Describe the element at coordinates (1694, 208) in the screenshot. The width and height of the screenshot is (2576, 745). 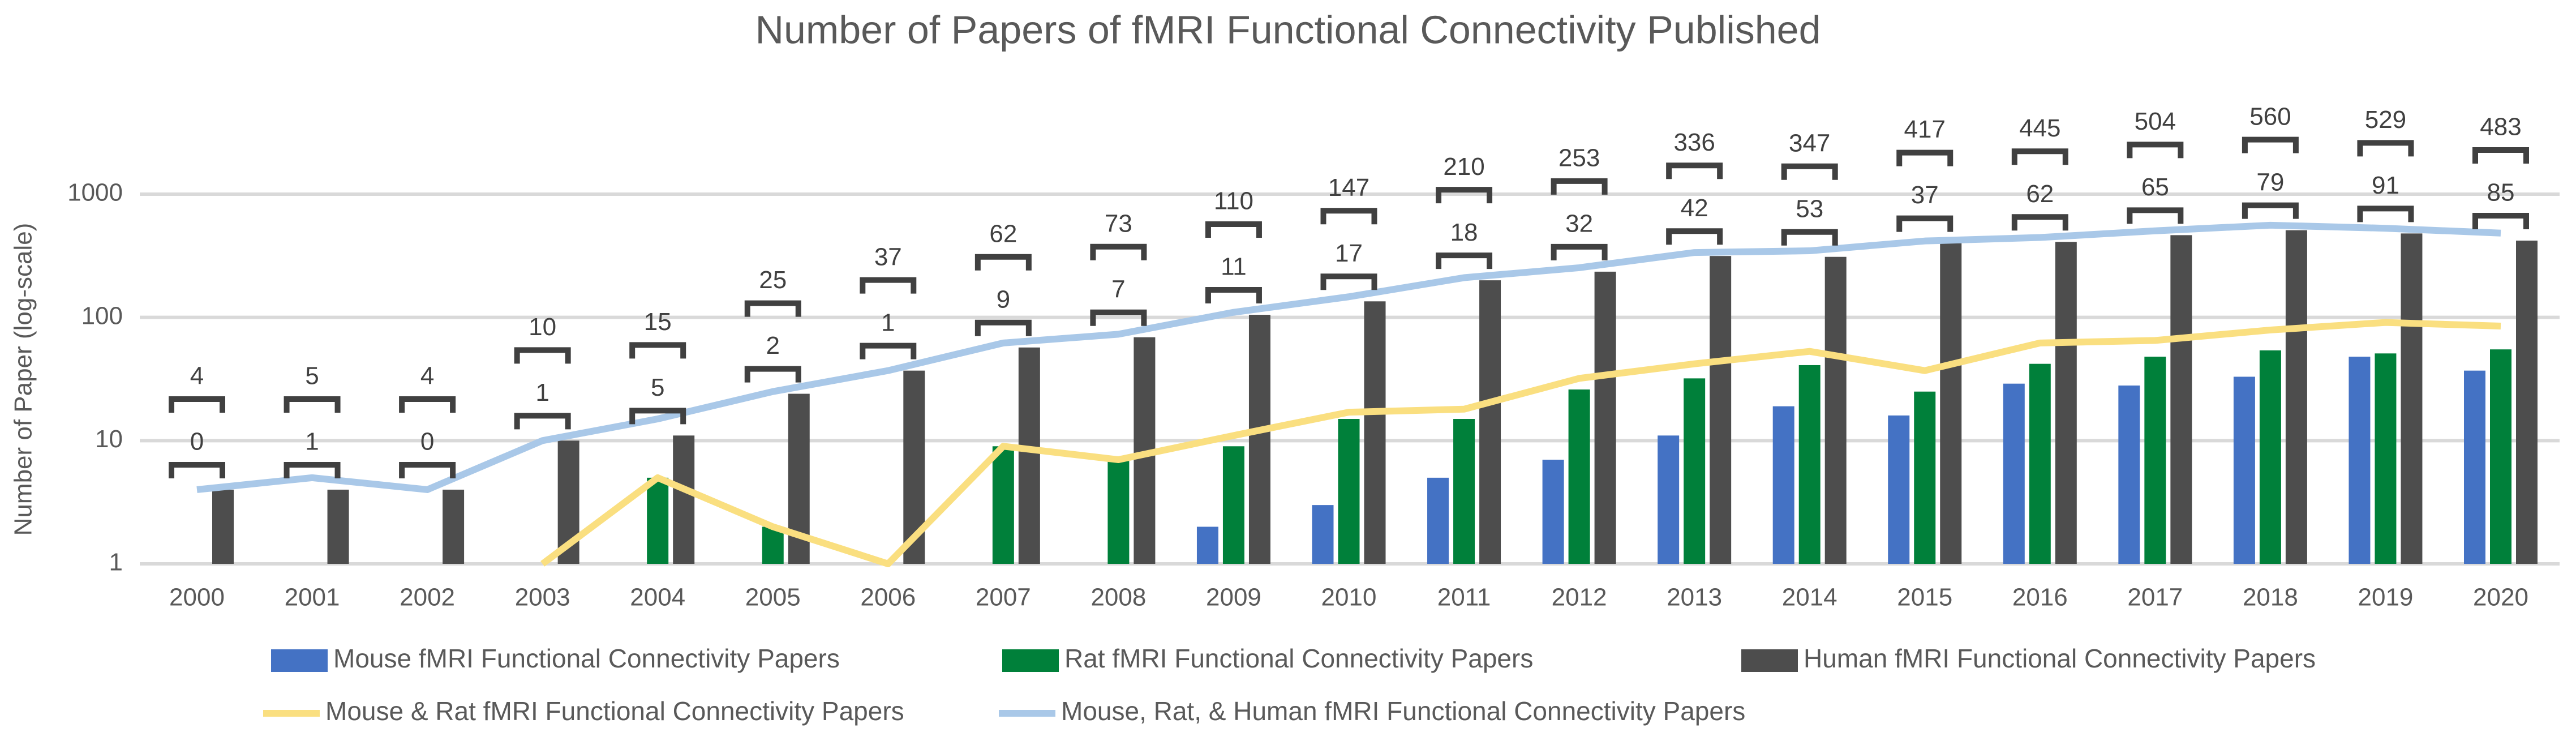
I see `annotation-label: 42` at that location.